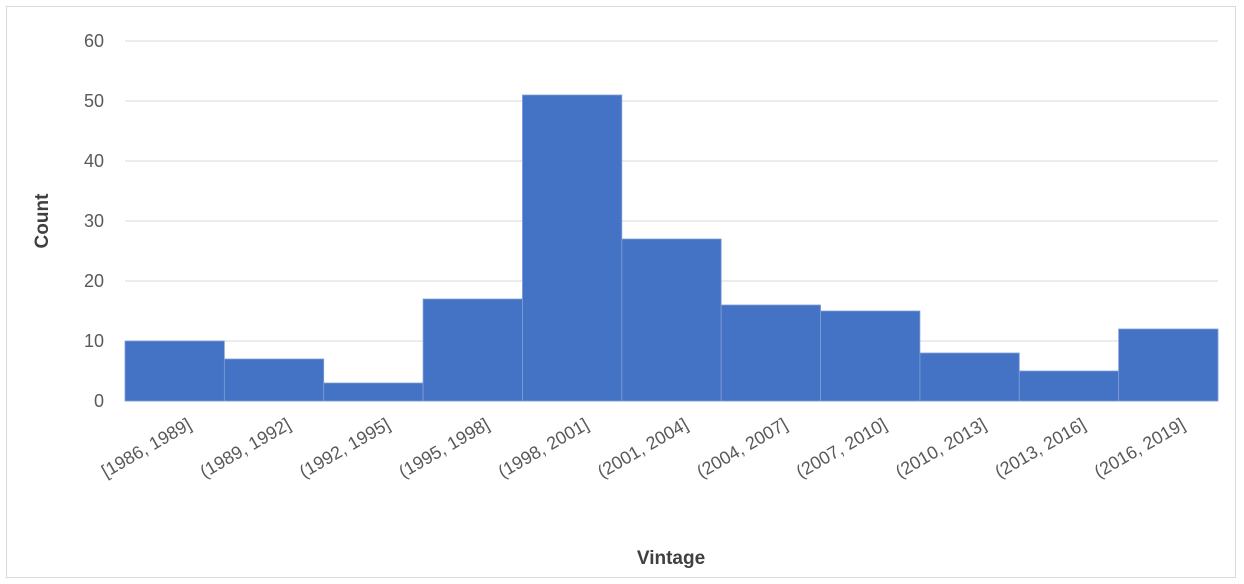  What do you see at coordinates (444, 448) in the screenshot?
I see `x-tick-label: (1995, 1998]` at bounding box center [444, 448].